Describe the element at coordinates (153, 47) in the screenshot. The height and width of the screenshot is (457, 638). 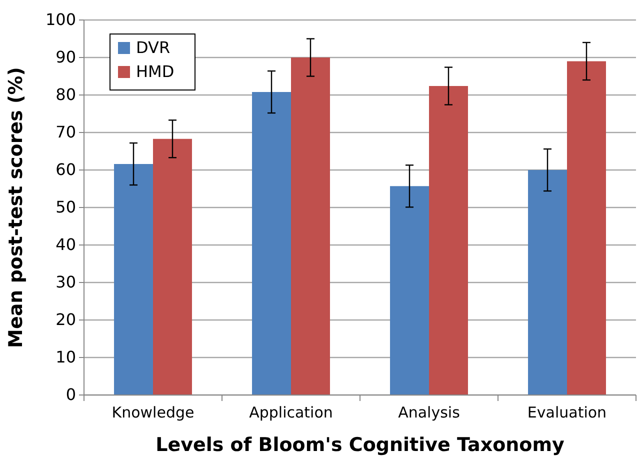
I see `legend-label: DVR` at that location.